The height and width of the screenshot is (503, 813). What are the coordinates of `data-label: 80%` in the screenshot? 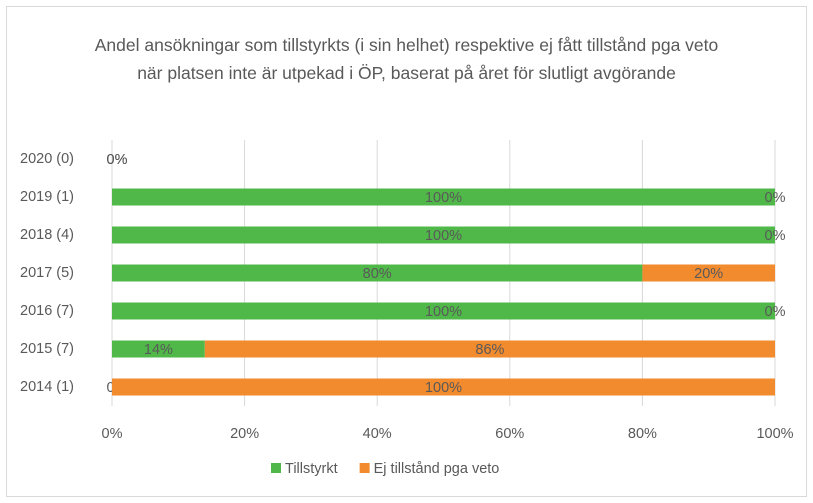 It's located at (377, 274).